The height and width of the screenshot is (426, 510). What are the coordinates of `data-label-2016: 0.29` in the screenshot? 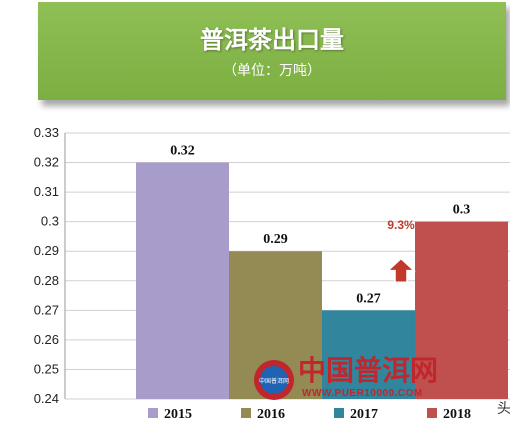 It's located at (275, 239).